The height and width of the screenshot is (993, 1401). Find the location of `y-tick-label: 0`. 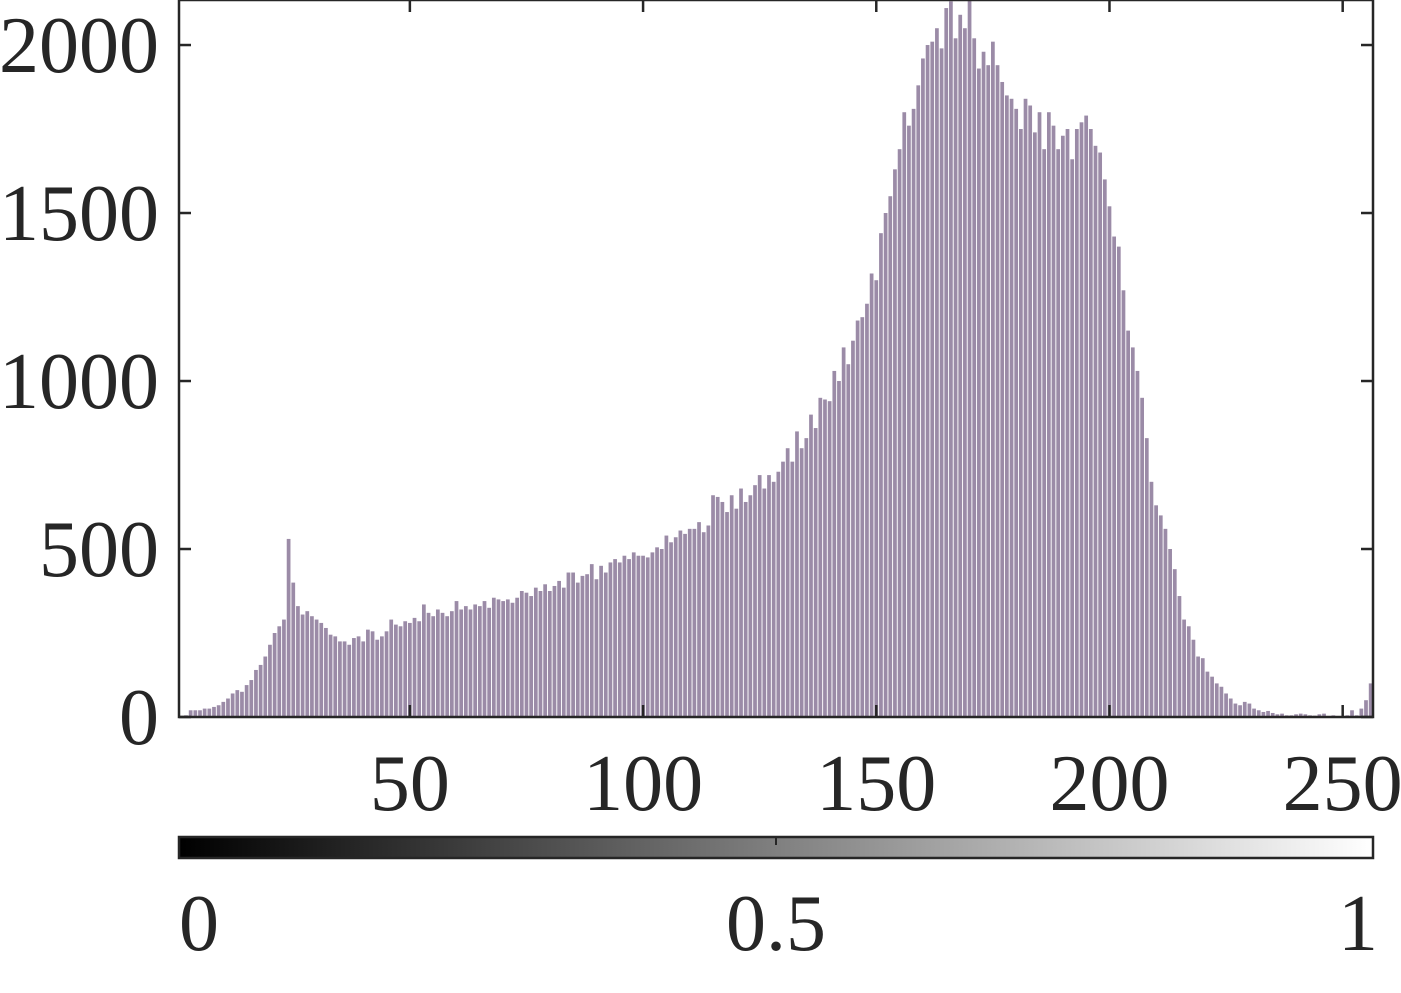

y-tick-label: 0 is located at coordinates (139, 718).